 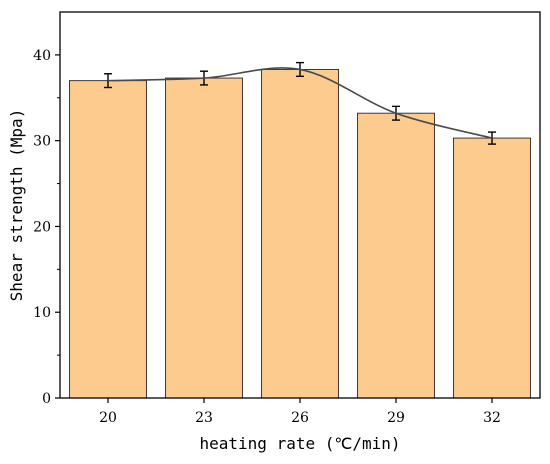 What do you see at coordinates (16, 205) in the screenshot?
I see `y-axis-title: Shear strength (Mpa)` at bounding box center [16, 205].